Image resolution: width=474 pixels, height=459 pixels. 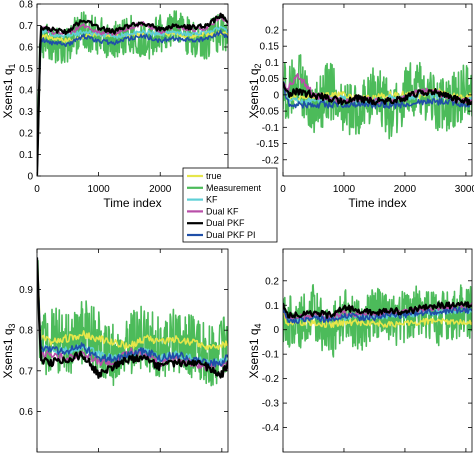 I want to click on x-tick-label: 3000, so click(x=464, y=189).